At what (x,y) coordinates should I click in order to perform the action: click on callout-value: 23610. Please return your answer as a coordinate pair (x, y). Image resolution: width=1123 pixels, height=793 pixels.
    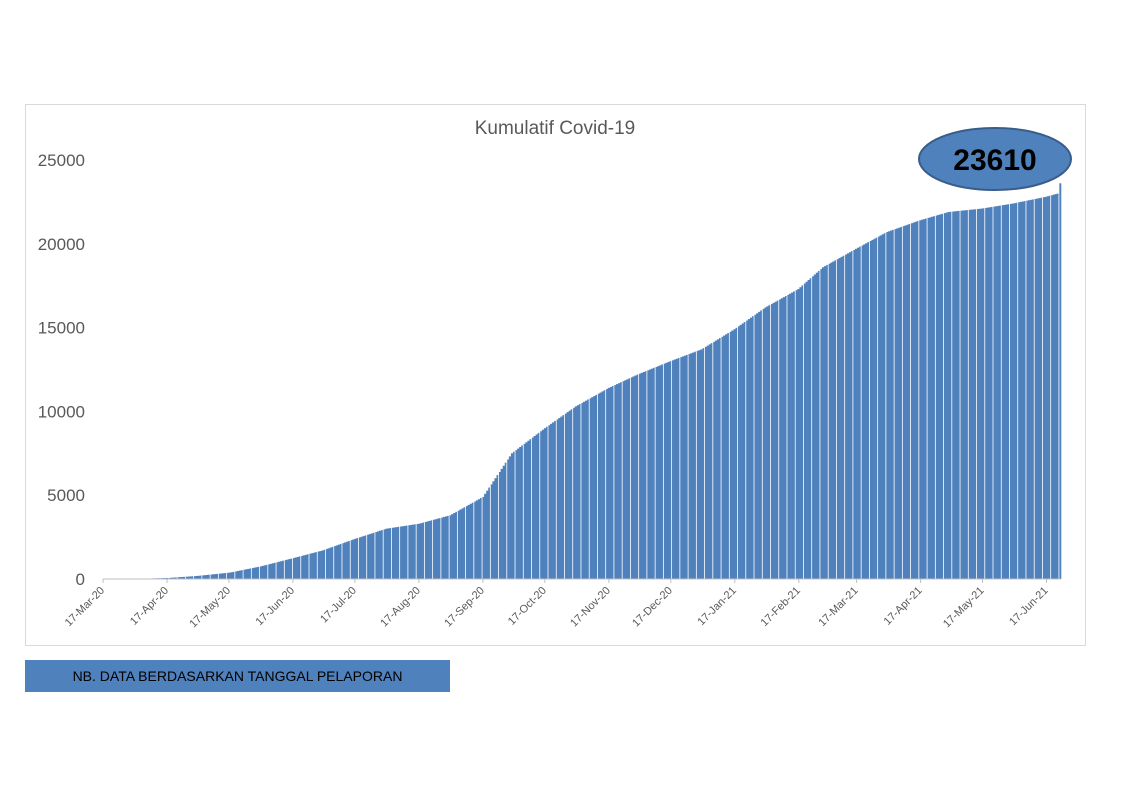
    Looking at the image, I should click on (994, 160).